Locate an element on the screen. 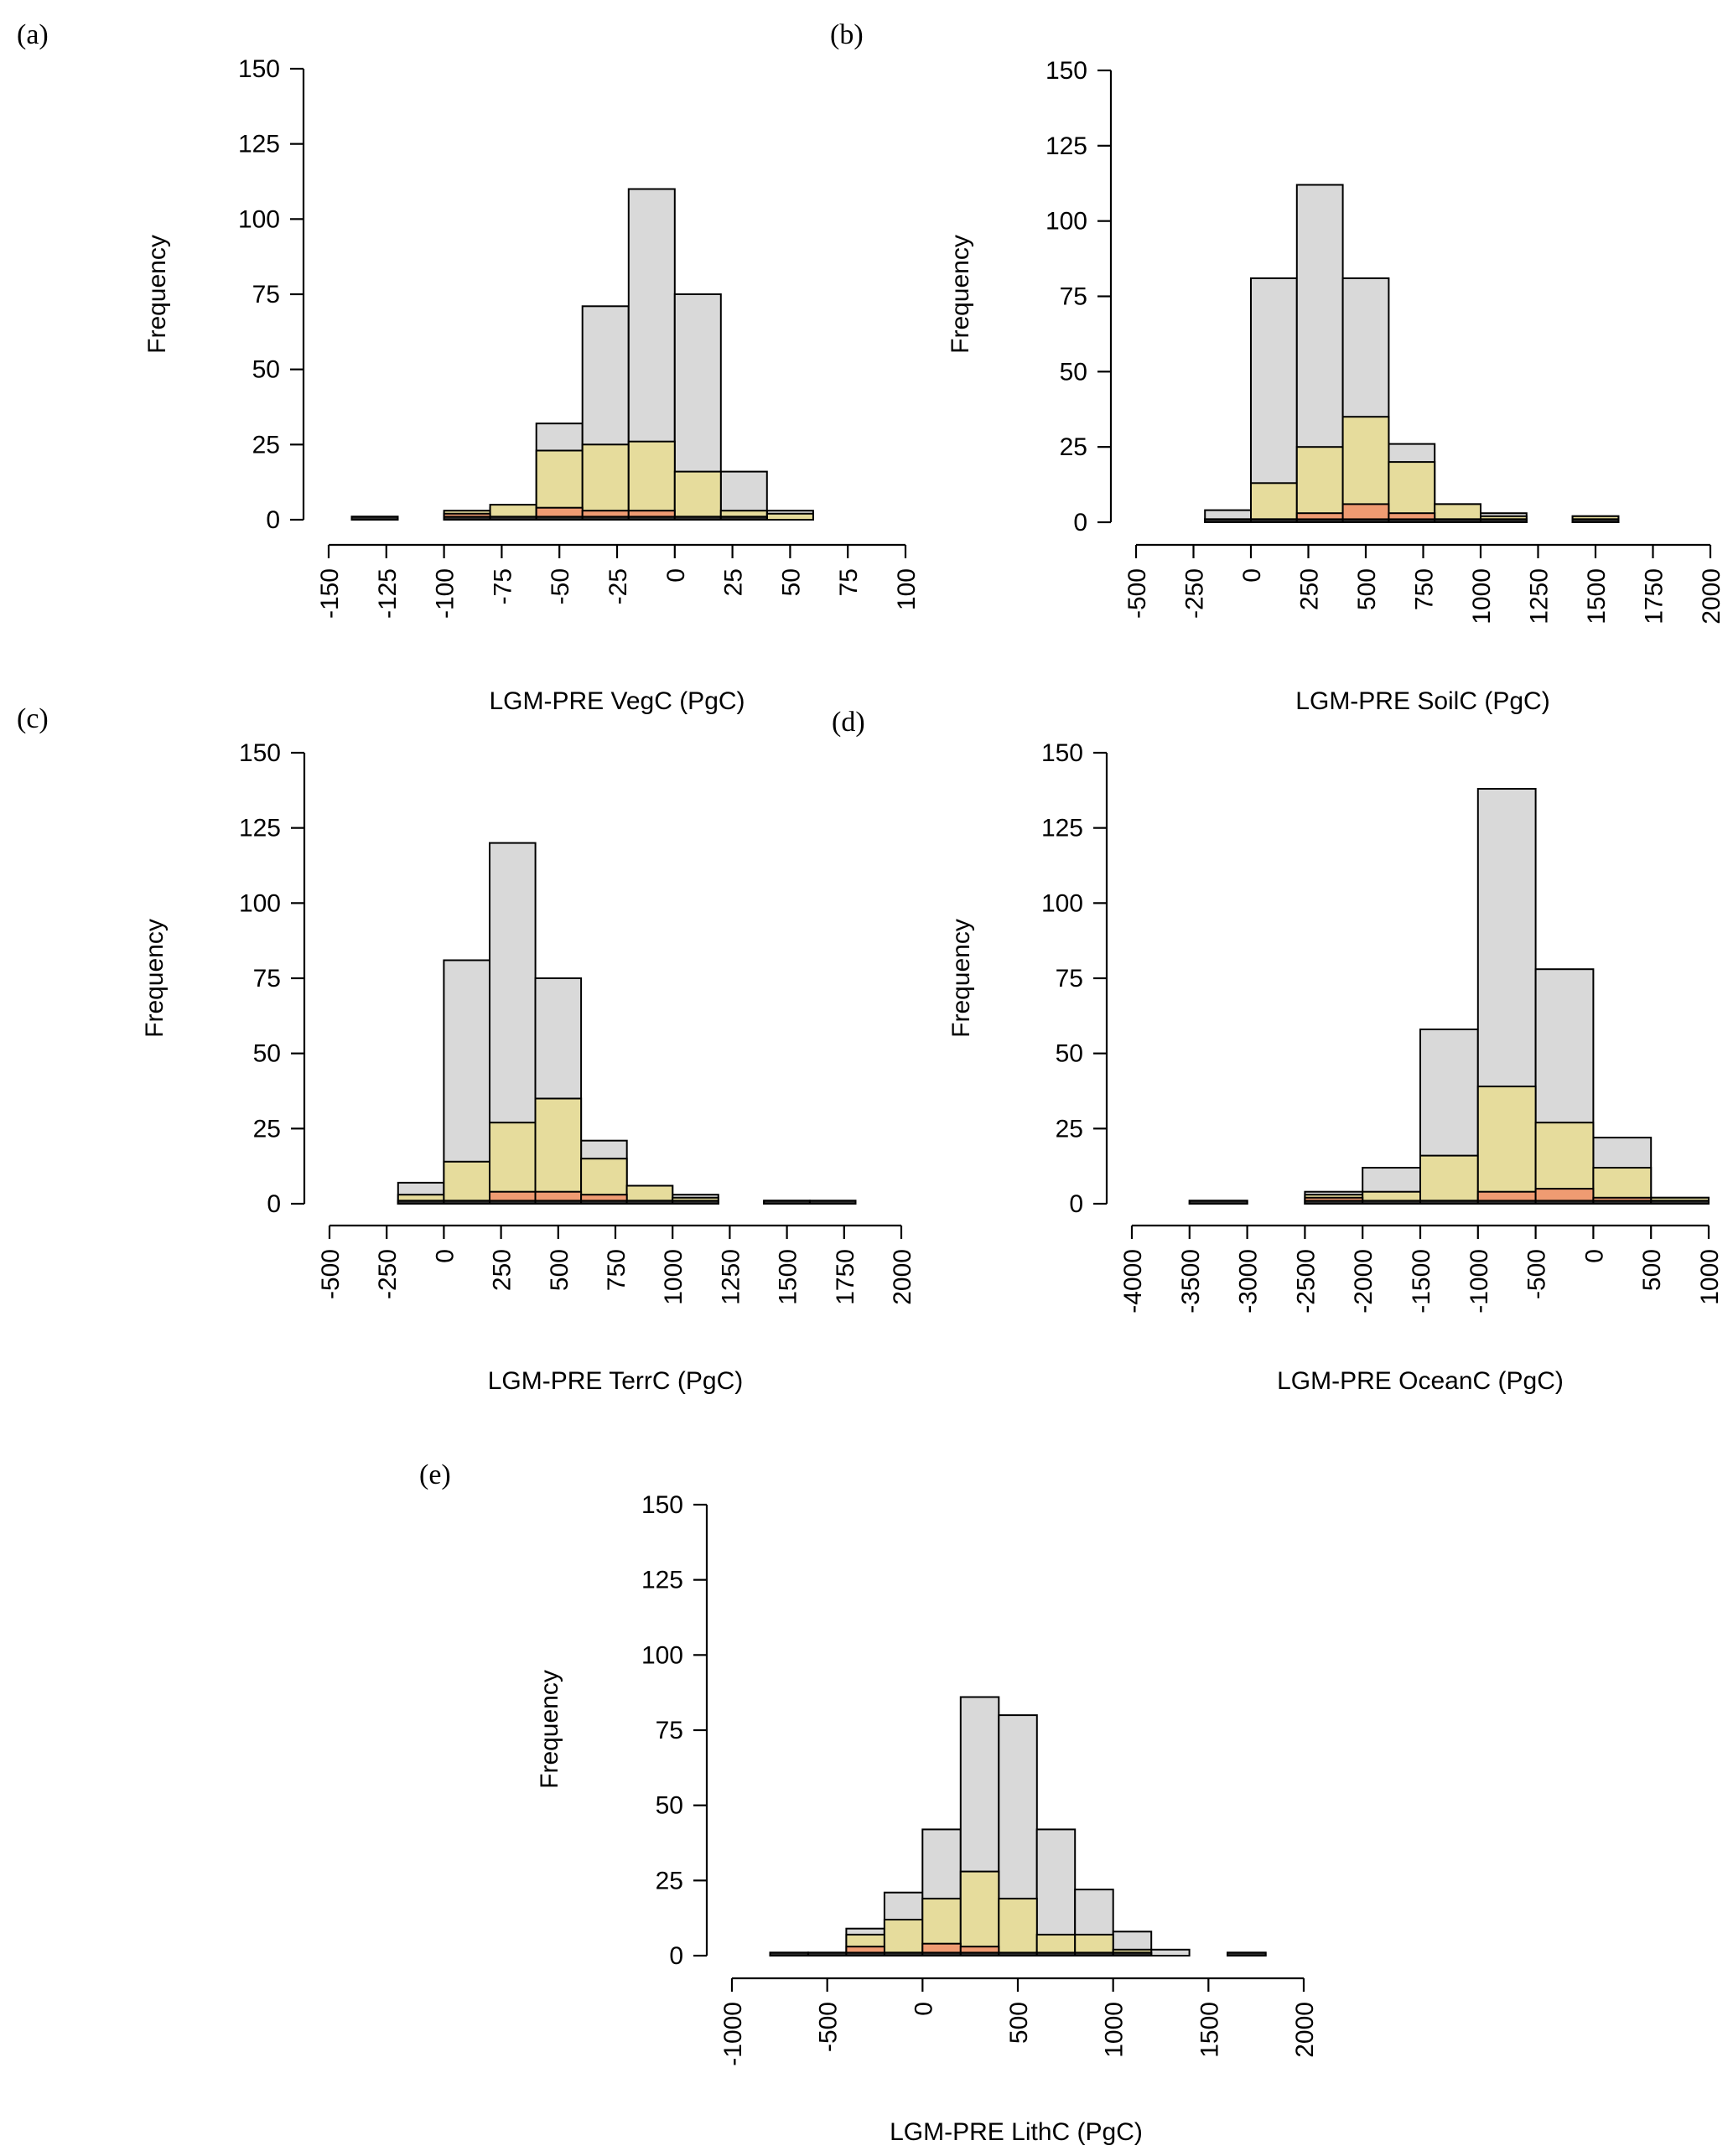 This screenshot has width=1733, height=2156. x-tick-label: 1250 is located at coordinates (1540, 596).